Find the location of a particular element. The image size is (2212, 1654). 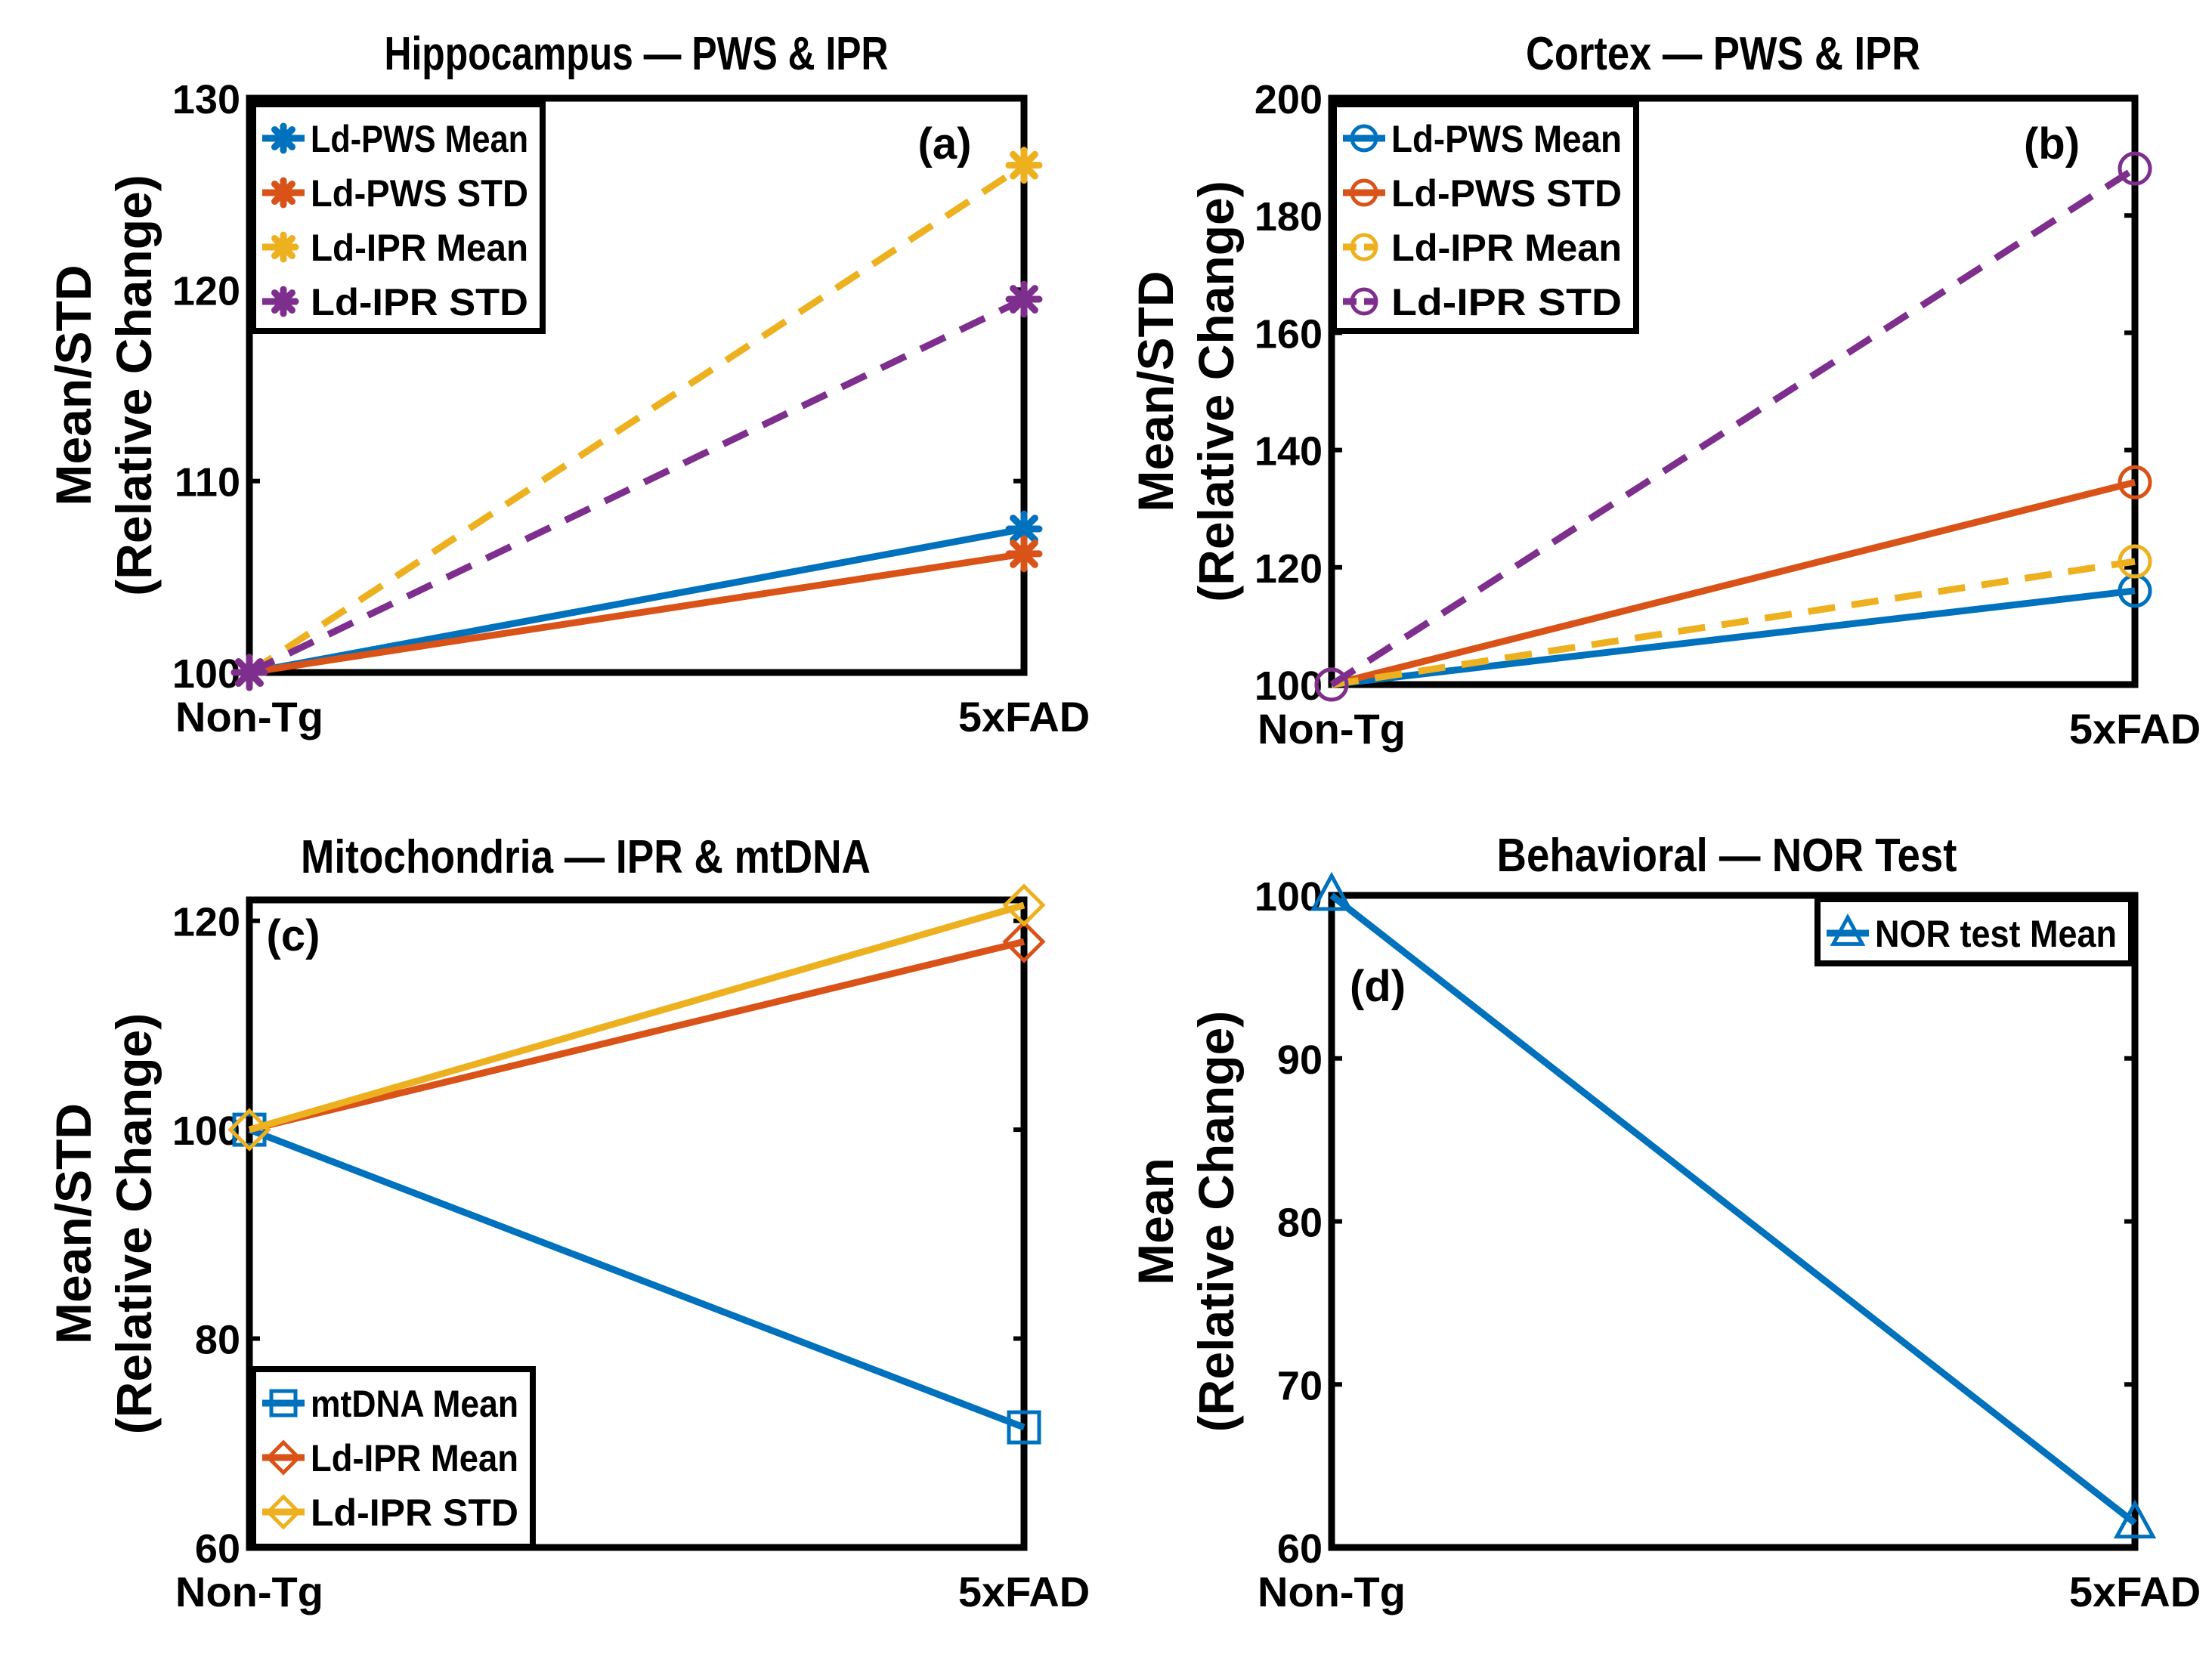

y-axis-label: Mean is located at coordinates (1155, 1221).